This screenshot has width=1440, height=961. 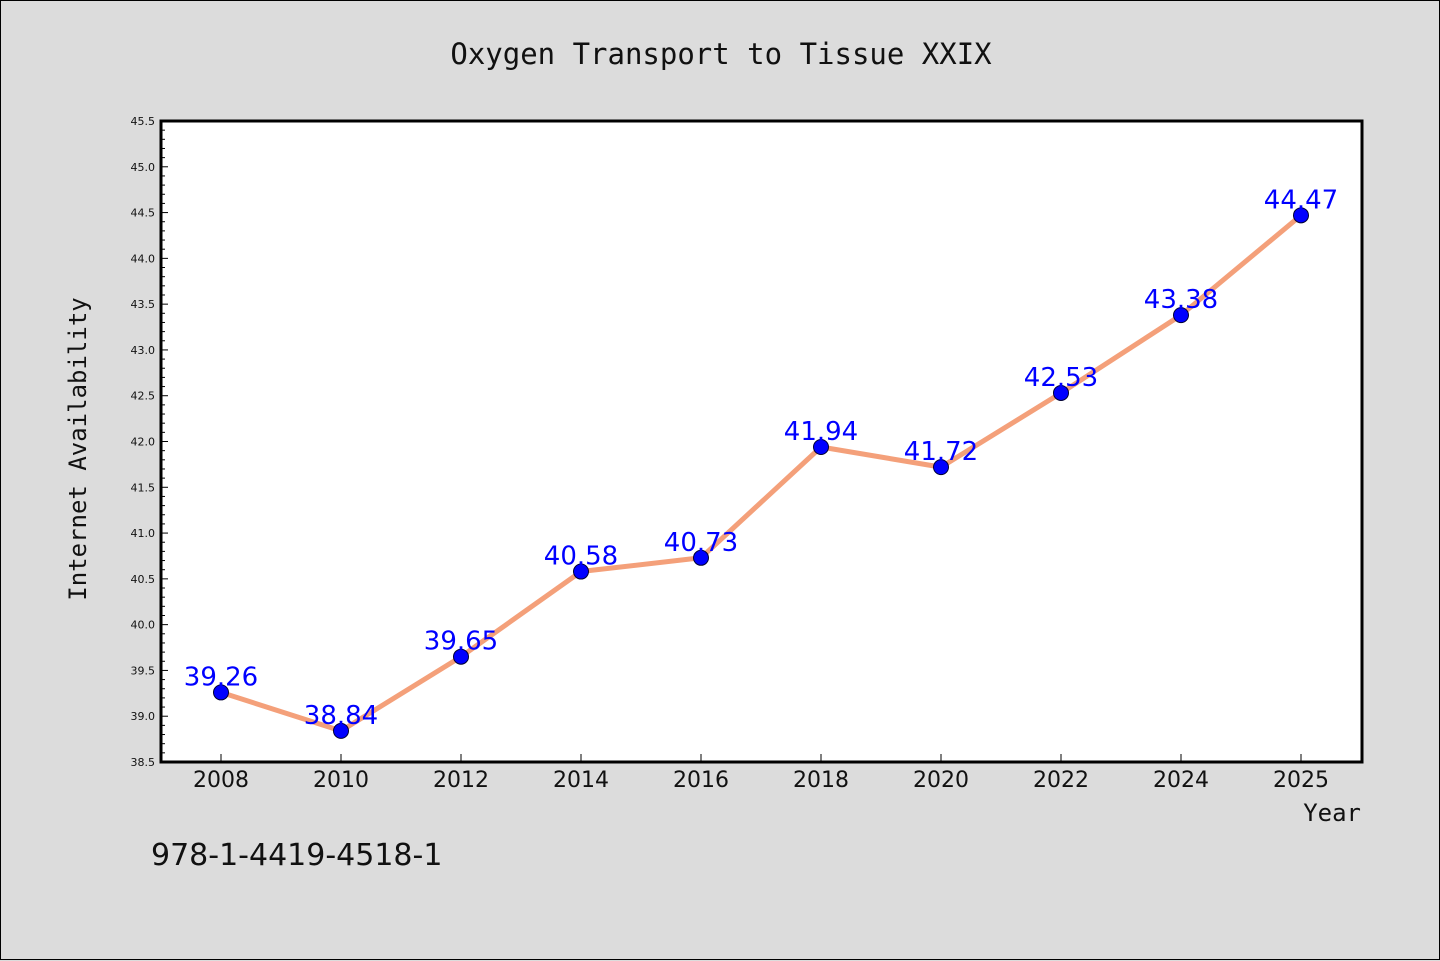 I want to click on y-tick-label: 43.0, so click(x=143, y=350).